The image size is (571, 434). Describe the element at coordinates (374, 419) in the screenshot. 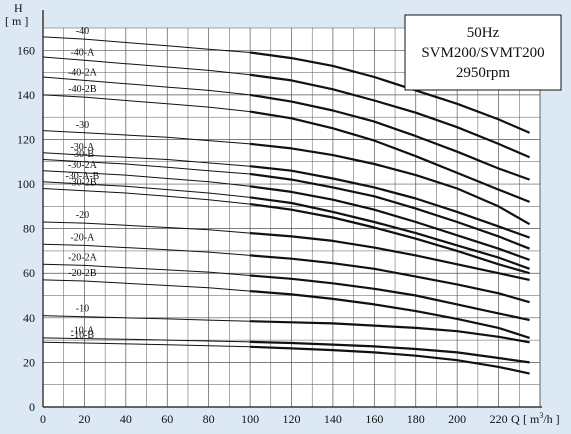

I see `x-tick-label: 160` at that location.